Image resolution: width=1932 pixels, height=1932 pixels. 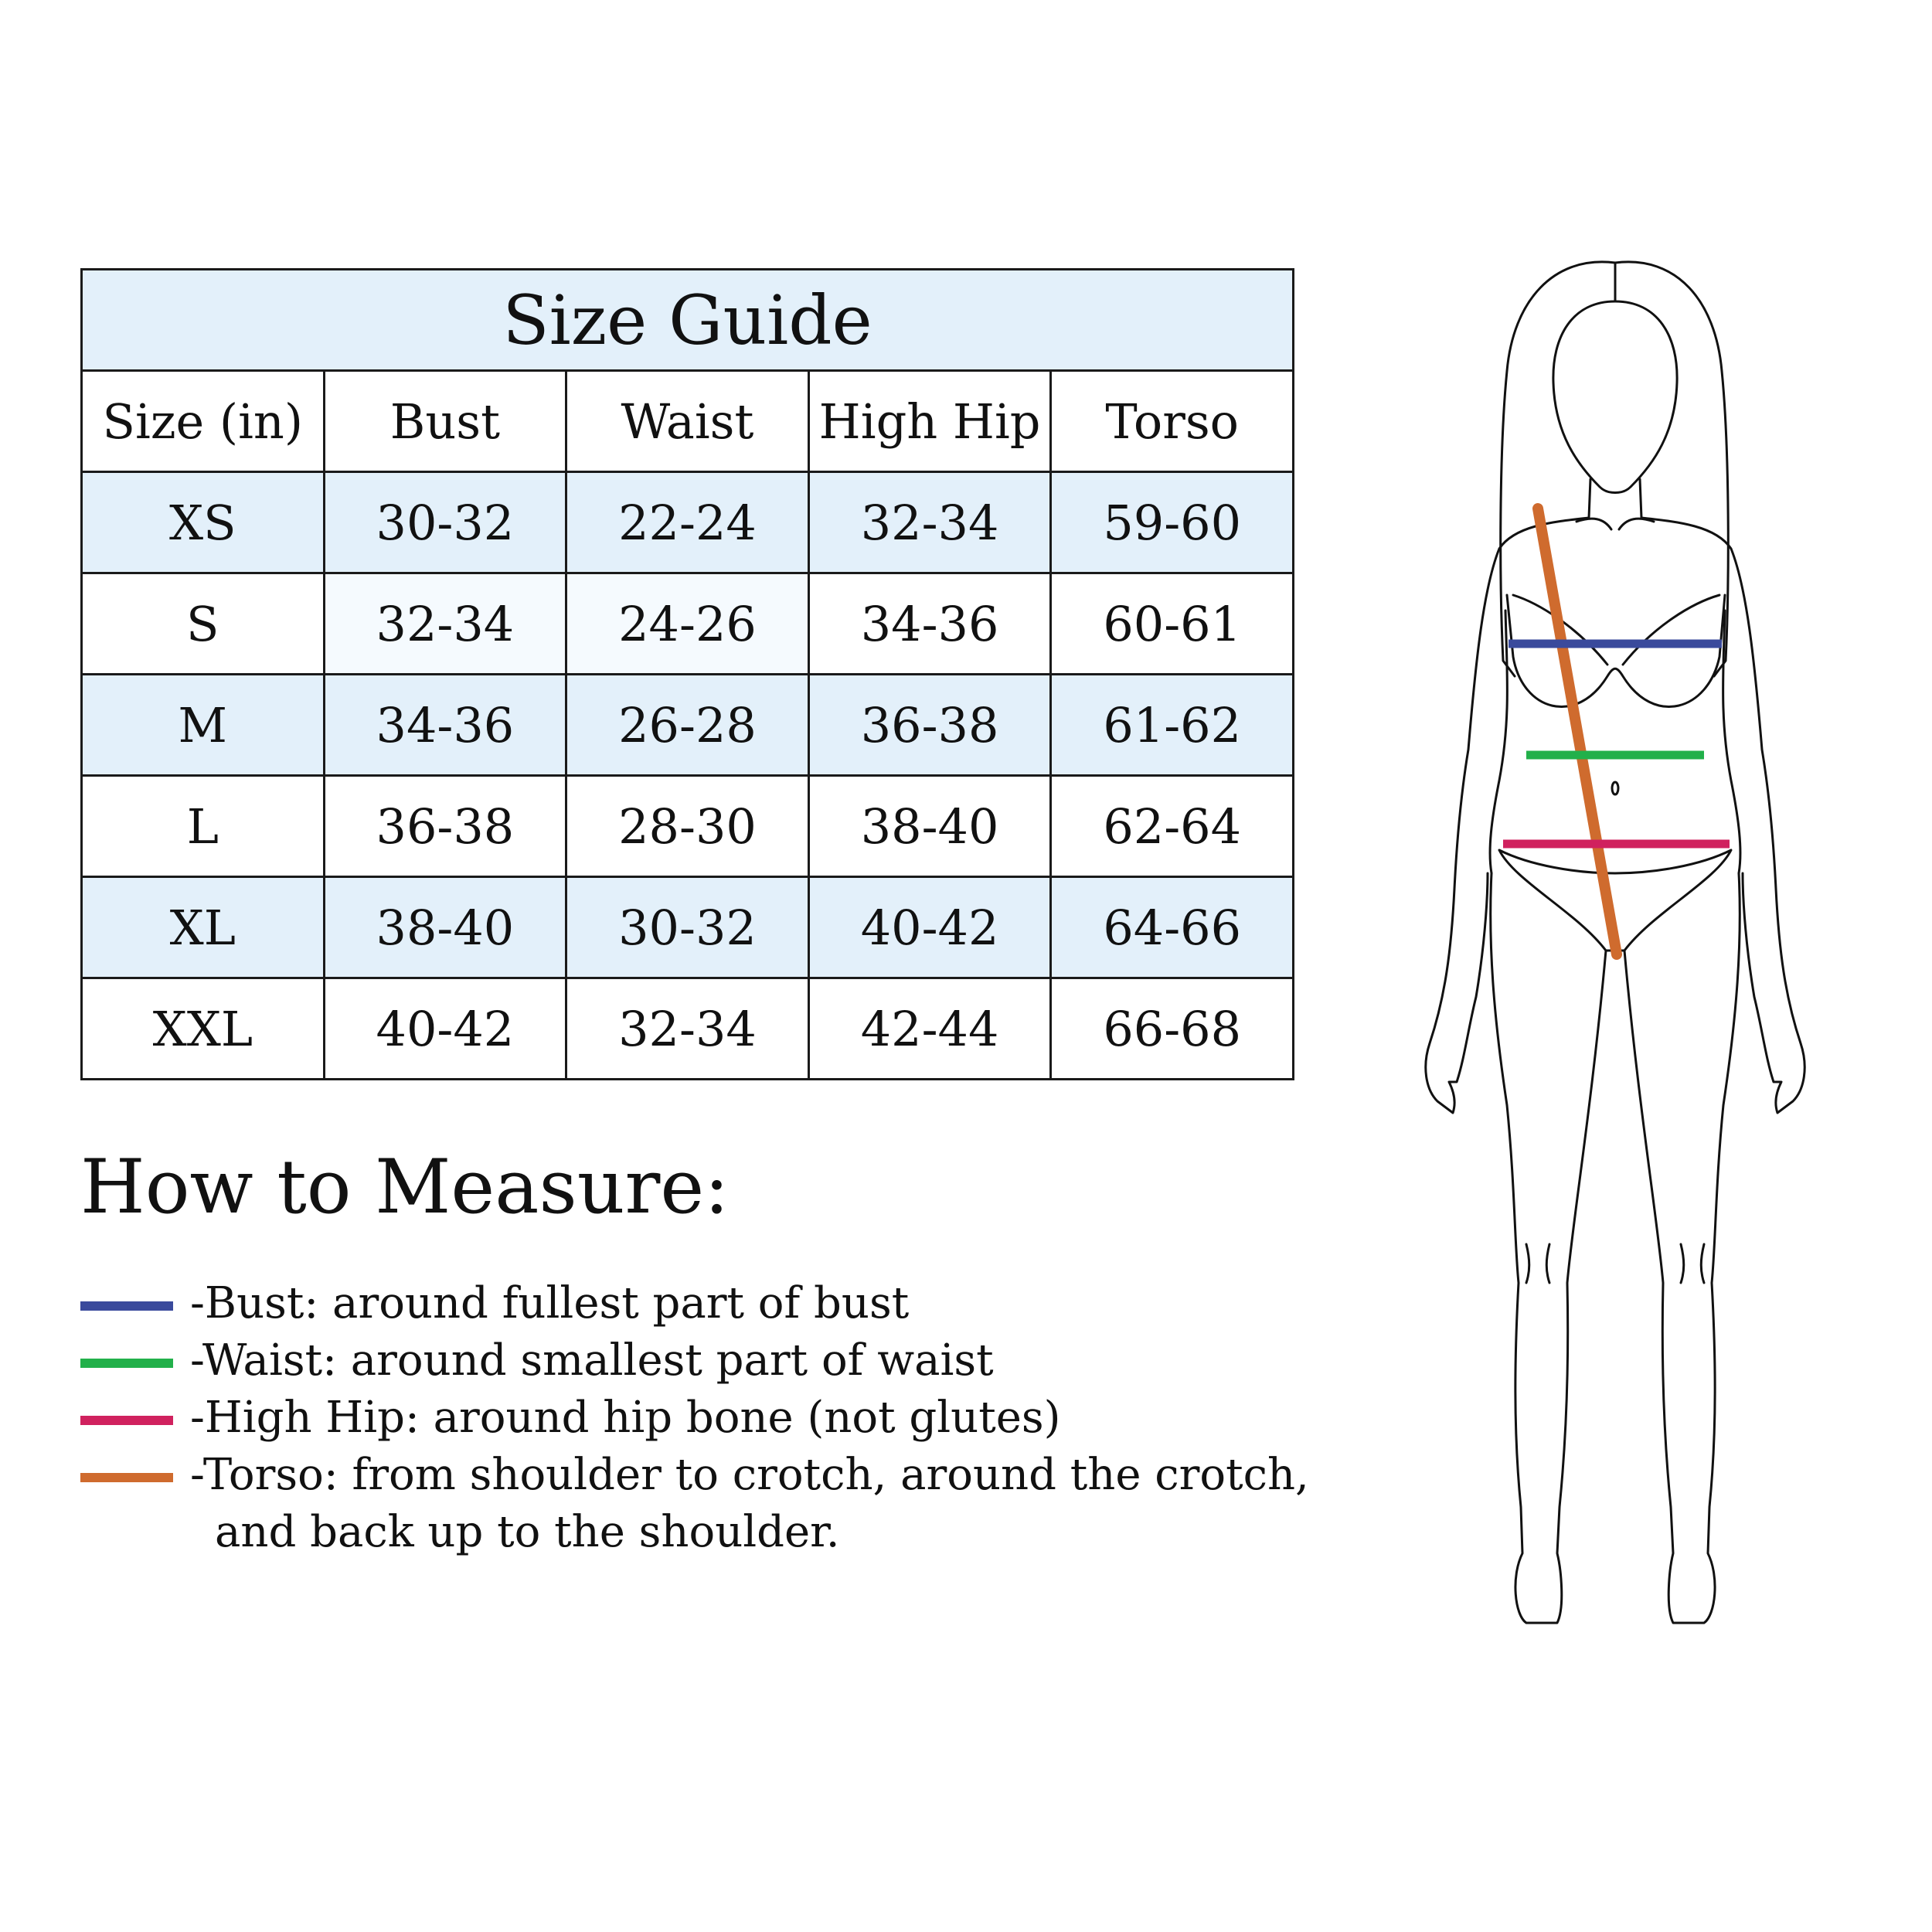 What do you see at coordinates (1171, 928) in the screenshot?
I see `cell-torso: 64-66` at bounding box center [1171, 928].